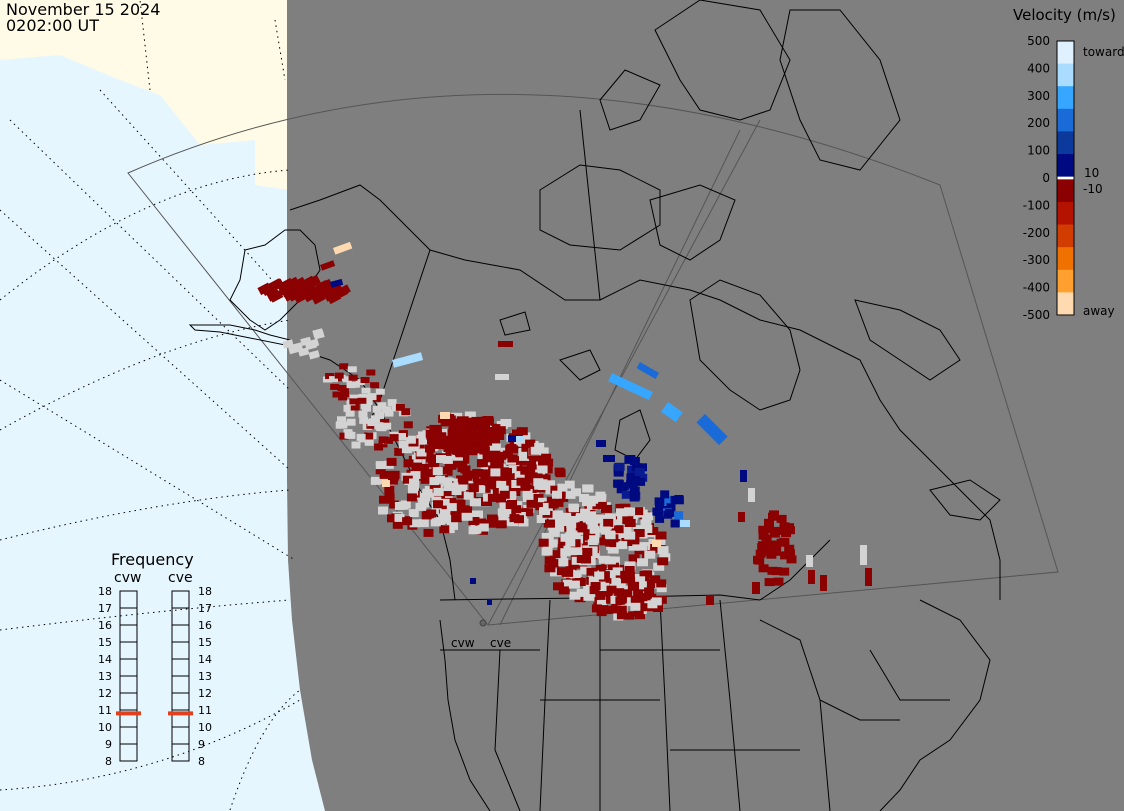 The height and width of the screenshot is (811, 1124). I want to click on colorbar-swatches, so click(1065, 178).